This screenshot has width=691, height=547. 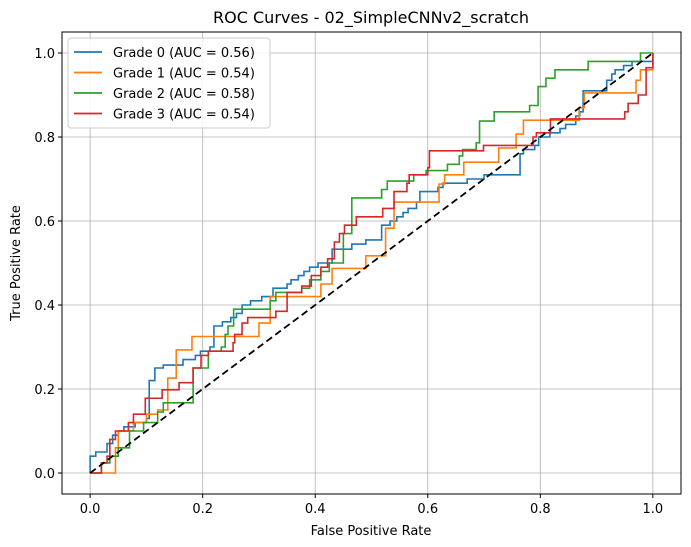 I want to click on legend-box, so click(x=169, y=83).